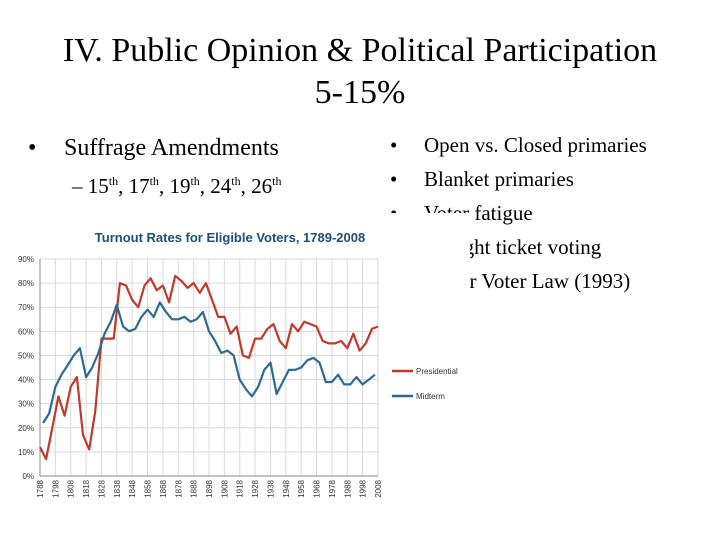 This screenshot has width=720, height=543. Describe the element at coordinates (26, 283) in the screenshot. I see `y-tick-label: 80%` at that location.